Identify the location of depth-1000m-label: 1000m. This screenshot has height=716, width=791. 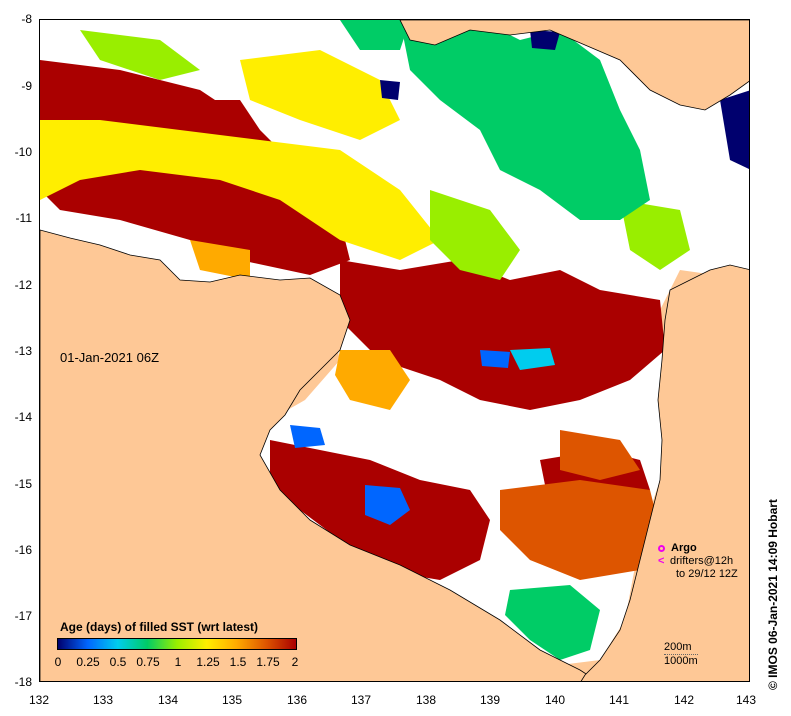
(681, 660).